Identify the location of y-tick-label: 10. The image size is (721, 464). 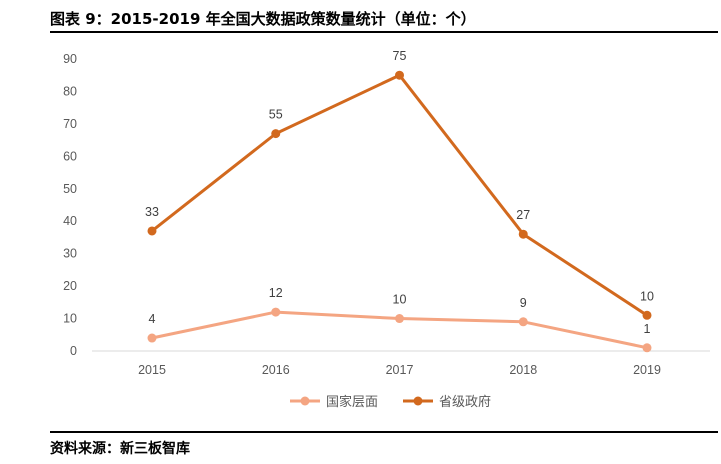
(70, 319).